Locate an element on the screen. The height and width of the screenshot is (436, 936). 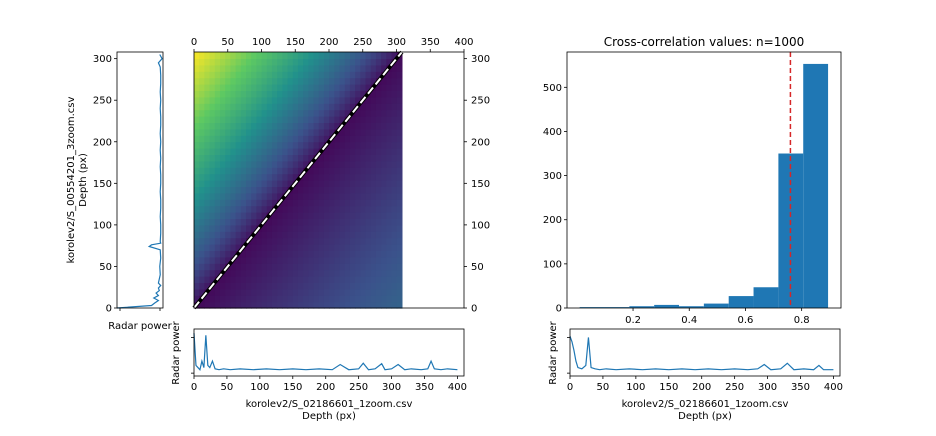
bottom-right-profile-frame is located at coordinates (705, 352).